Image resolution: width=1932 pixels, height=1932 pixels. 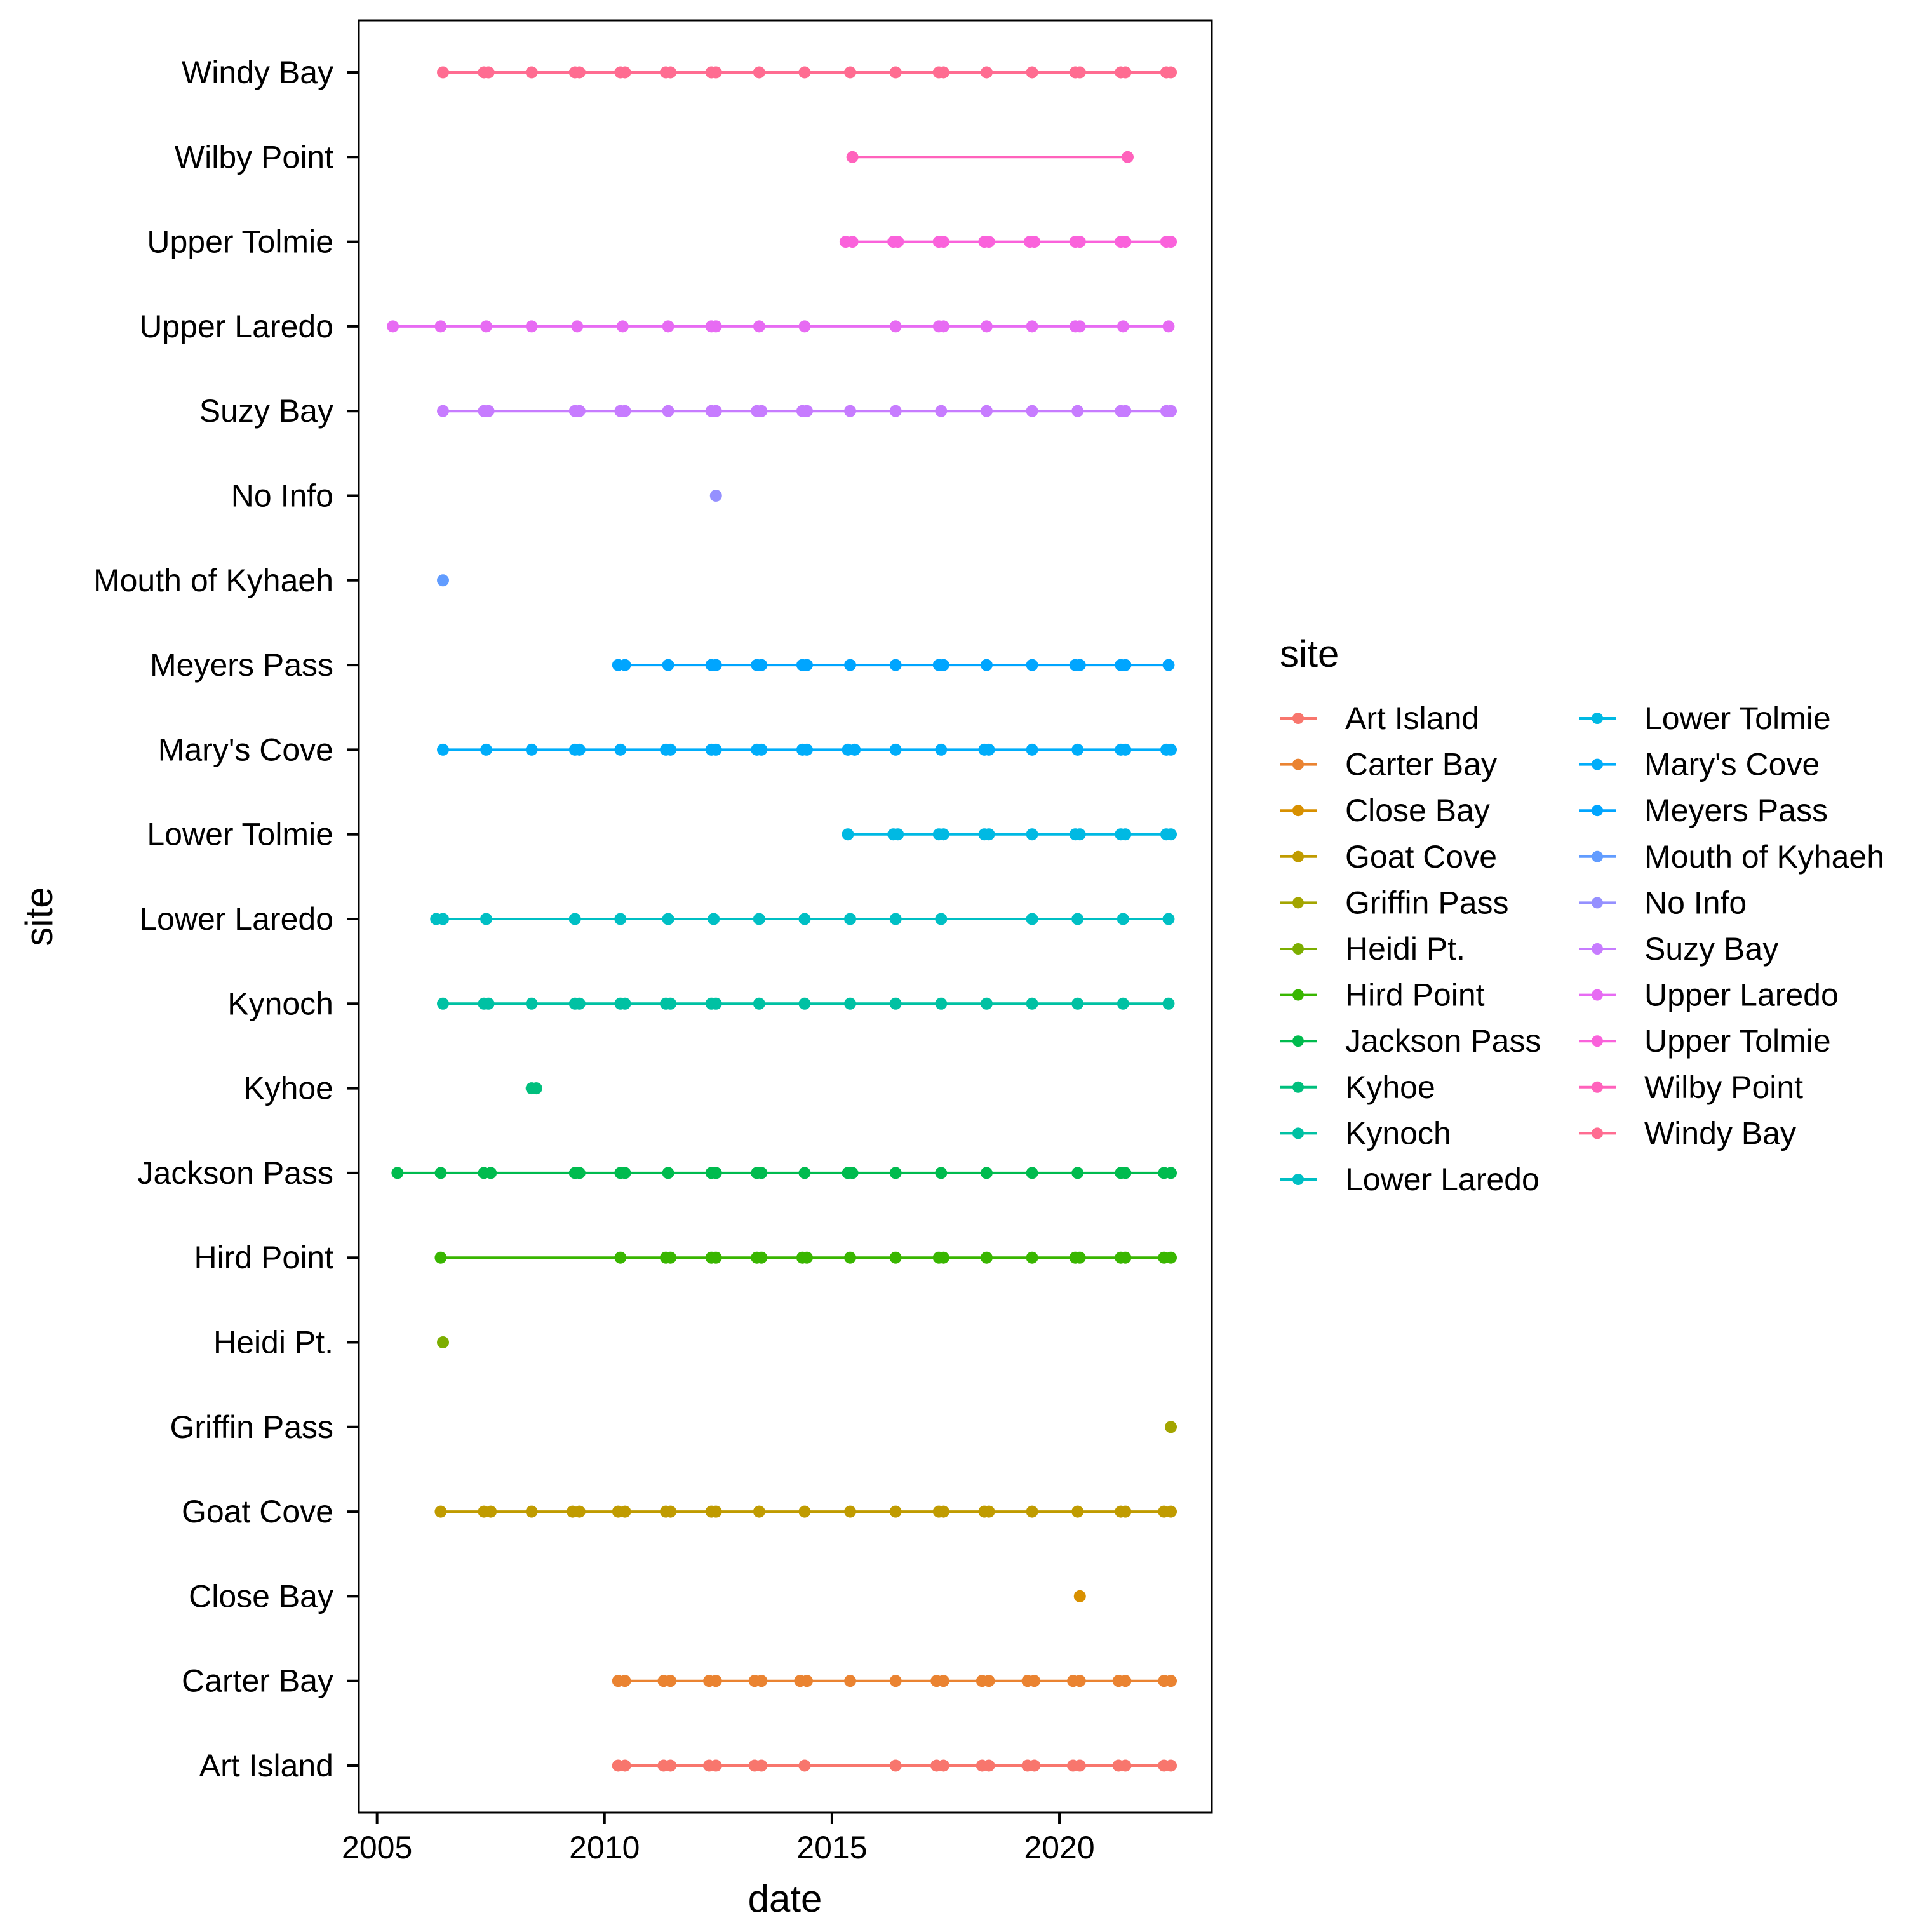 I want to click on legend-label-kyhoe: Kyhoe, so click(x=1390, y=1087).